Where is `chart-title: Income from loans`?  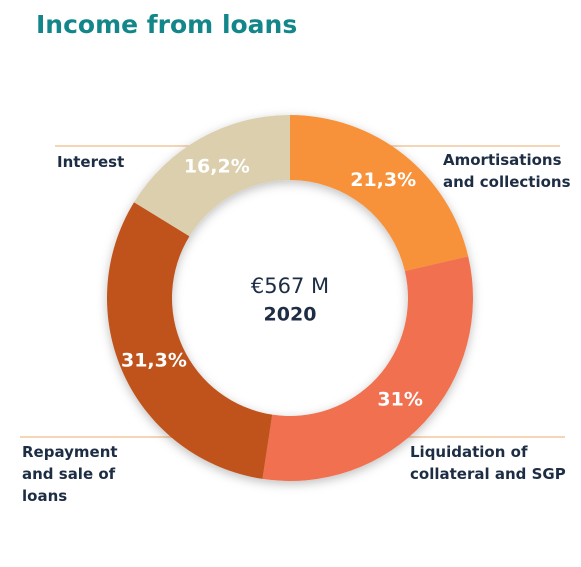
chart-title: Income from loans is located at coordinates (167, 24).